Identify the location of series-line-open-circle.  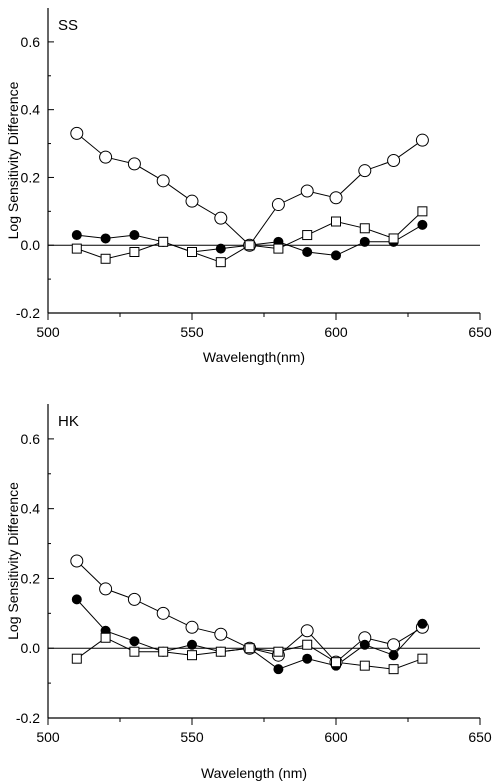
(249, 189).